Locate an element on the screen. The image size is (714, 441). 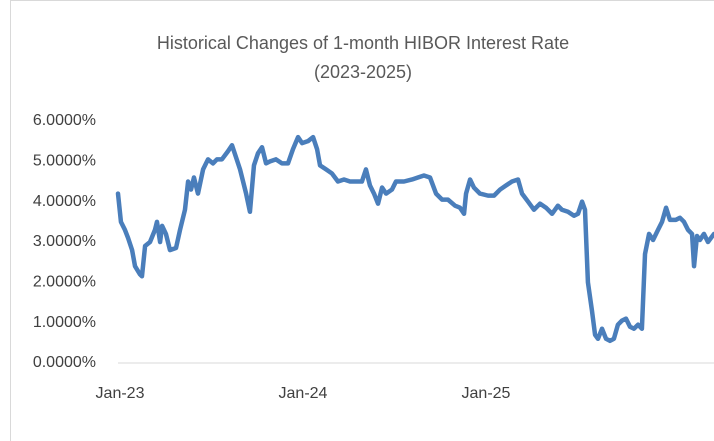
y-tick-label: 3.0000% is located at coordinates (64, 241).